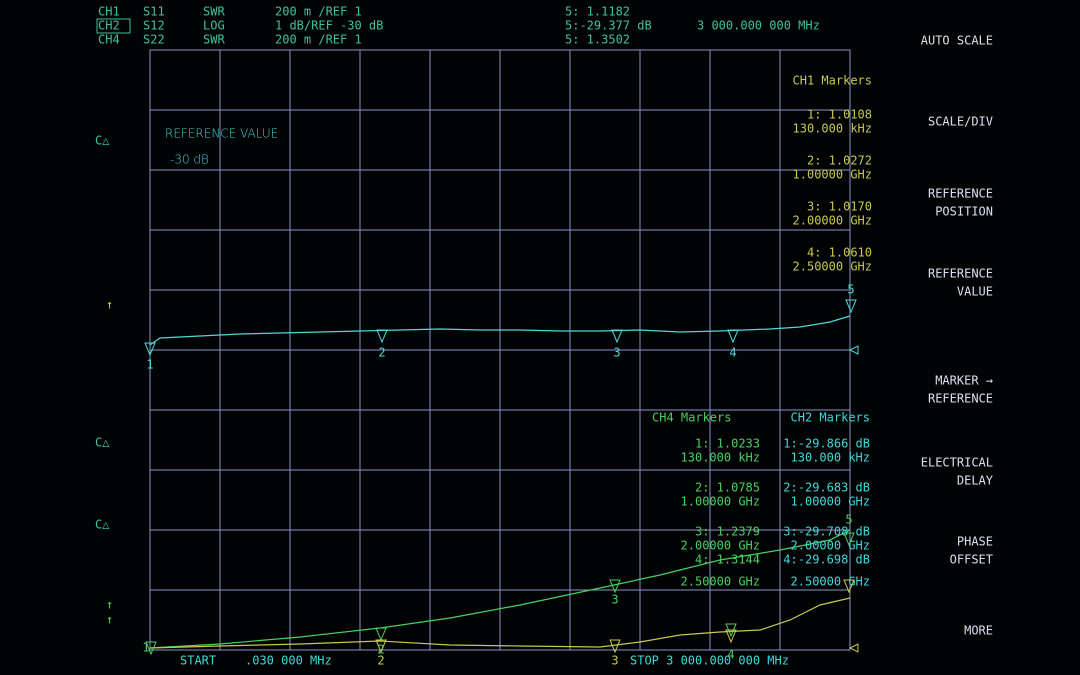  What do you see at coordinates (964, 381) in the screenshot?
I see `softkey-label: MARKER →` at bounding box center [964, 381].